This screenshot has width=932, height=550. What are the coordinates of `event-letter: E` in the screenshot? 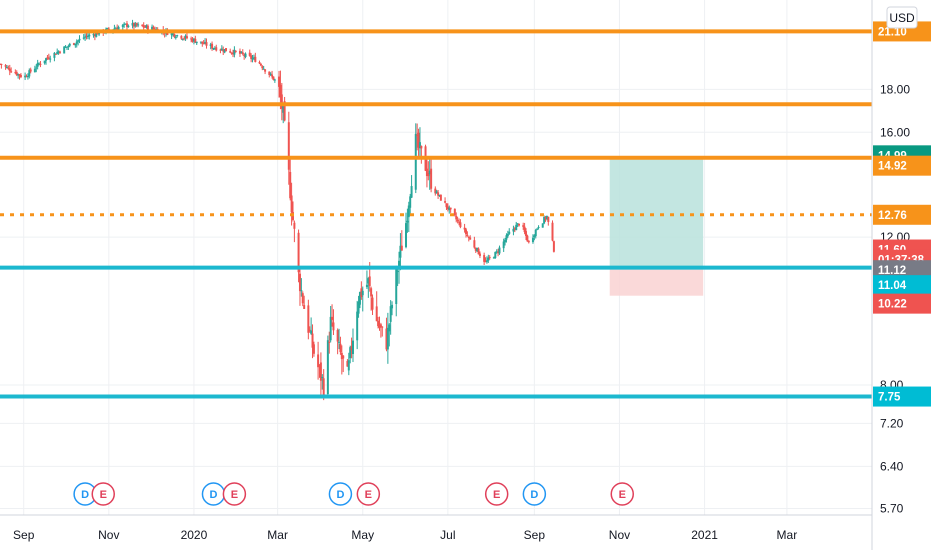 It's located at (496, 495).